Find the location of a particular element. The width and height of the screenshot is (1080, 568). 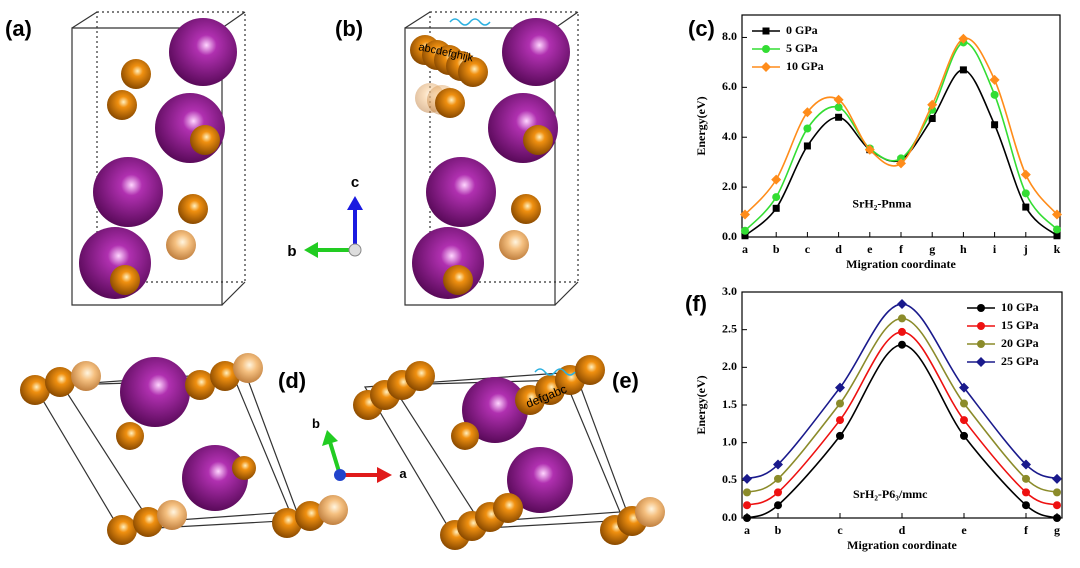

annotation: SrH₂-P6₃/mmc is located at coordinates (890, 494).